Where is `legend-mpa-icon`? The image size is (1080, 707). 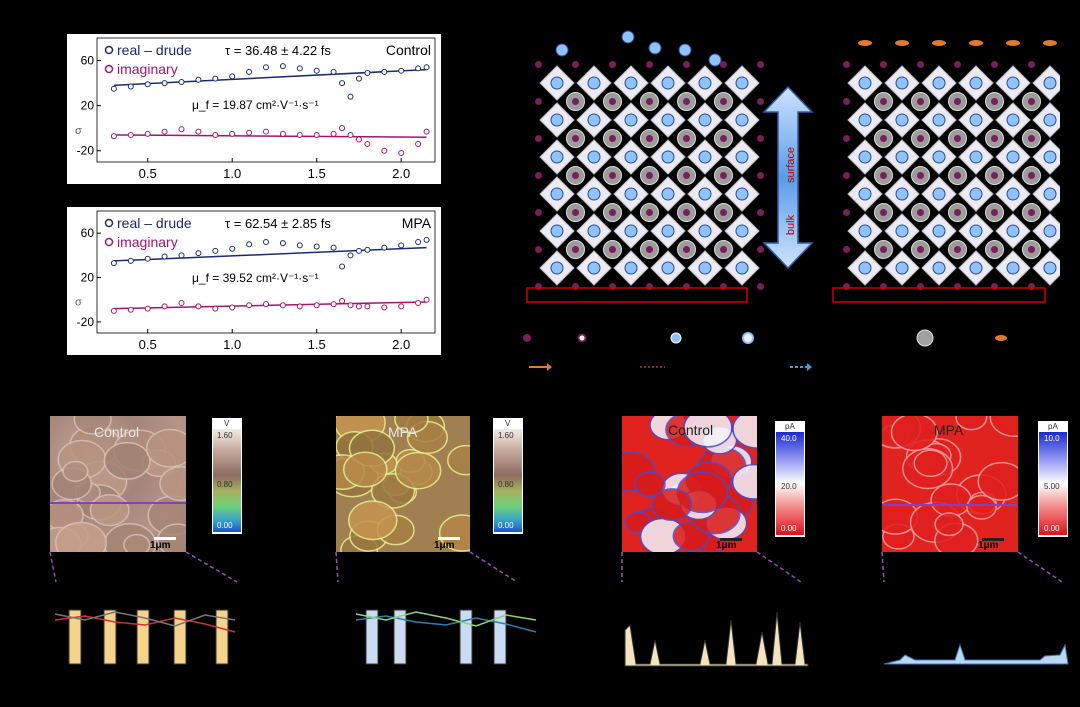 legend-mpa-icon is located at coordinates (1001, 338).